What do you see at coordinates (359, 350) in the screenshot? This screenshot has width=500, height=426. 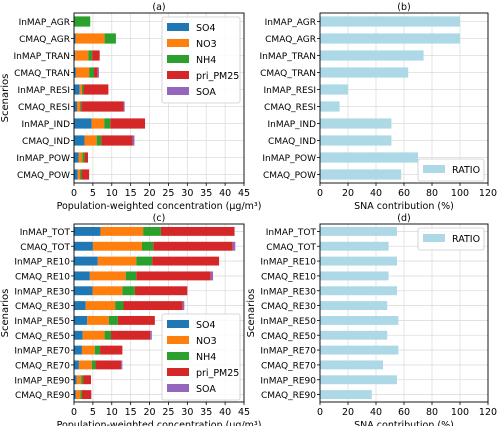 I see `bar-ratio-inmap-re70` at bounding box center [359, 350].